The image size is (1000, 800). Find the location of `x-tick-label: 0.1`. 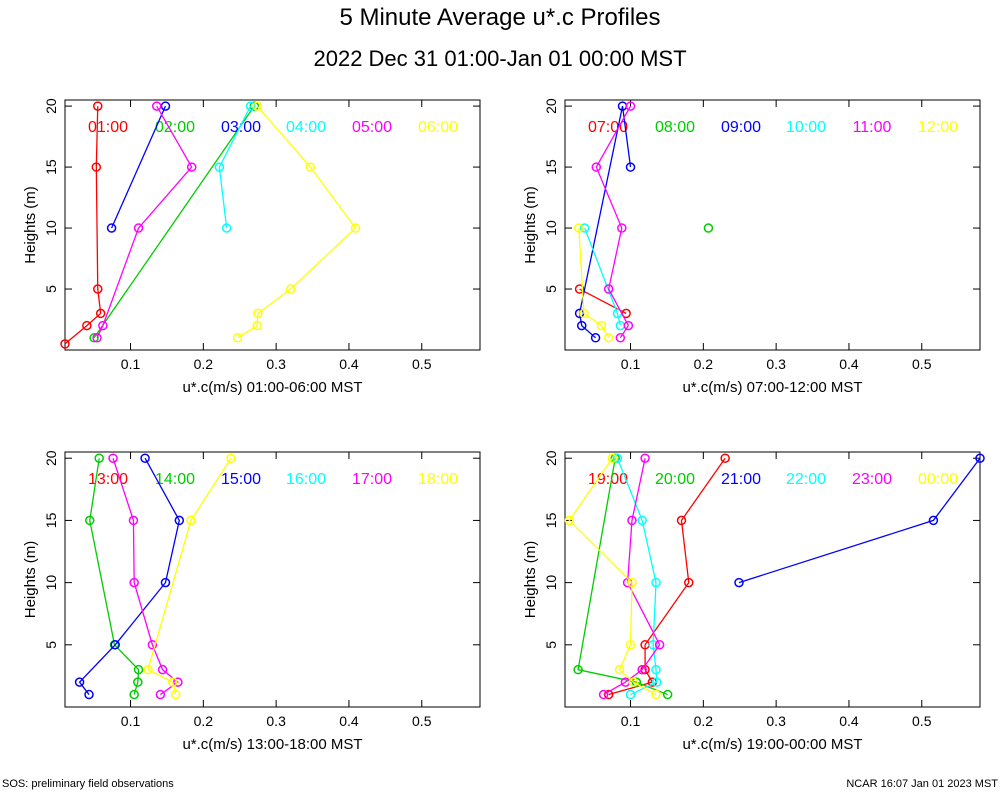

x-tick-label: 0.1 is located at coordinates (631, 721).